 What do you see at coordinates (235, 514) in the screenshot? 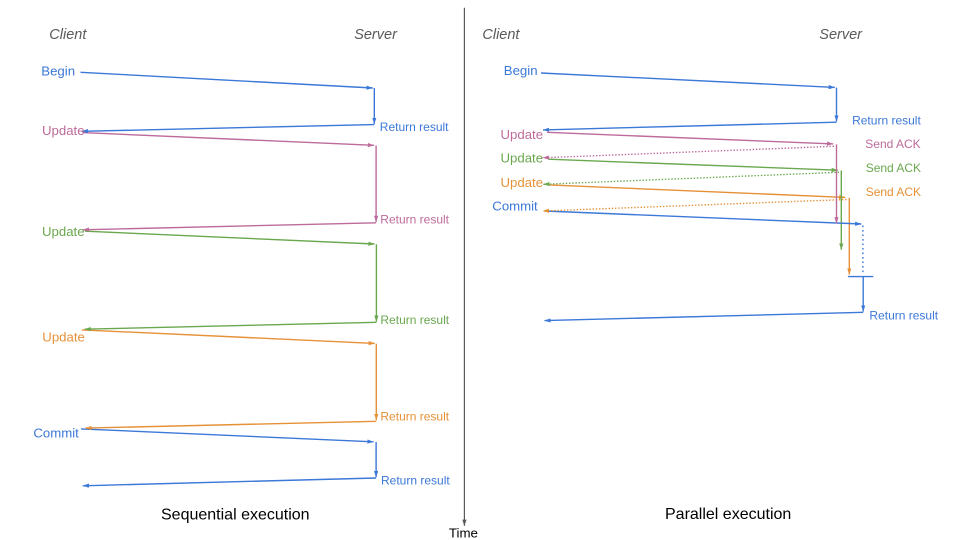
I see `svg-text: Sequential execution` at bounding box center [235, 514].